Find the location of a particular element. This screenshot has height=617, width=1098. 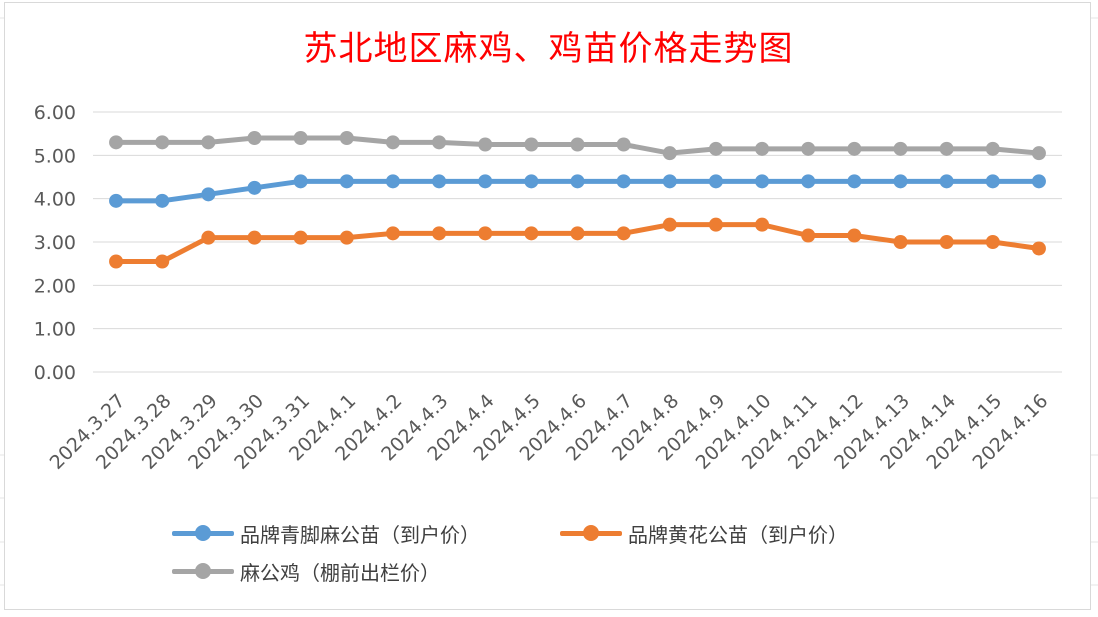

y-axis-ticks: 0.00 1.00 2.00 3.00 4.00 5.00 6.00 is located at coordinates (55, 243).